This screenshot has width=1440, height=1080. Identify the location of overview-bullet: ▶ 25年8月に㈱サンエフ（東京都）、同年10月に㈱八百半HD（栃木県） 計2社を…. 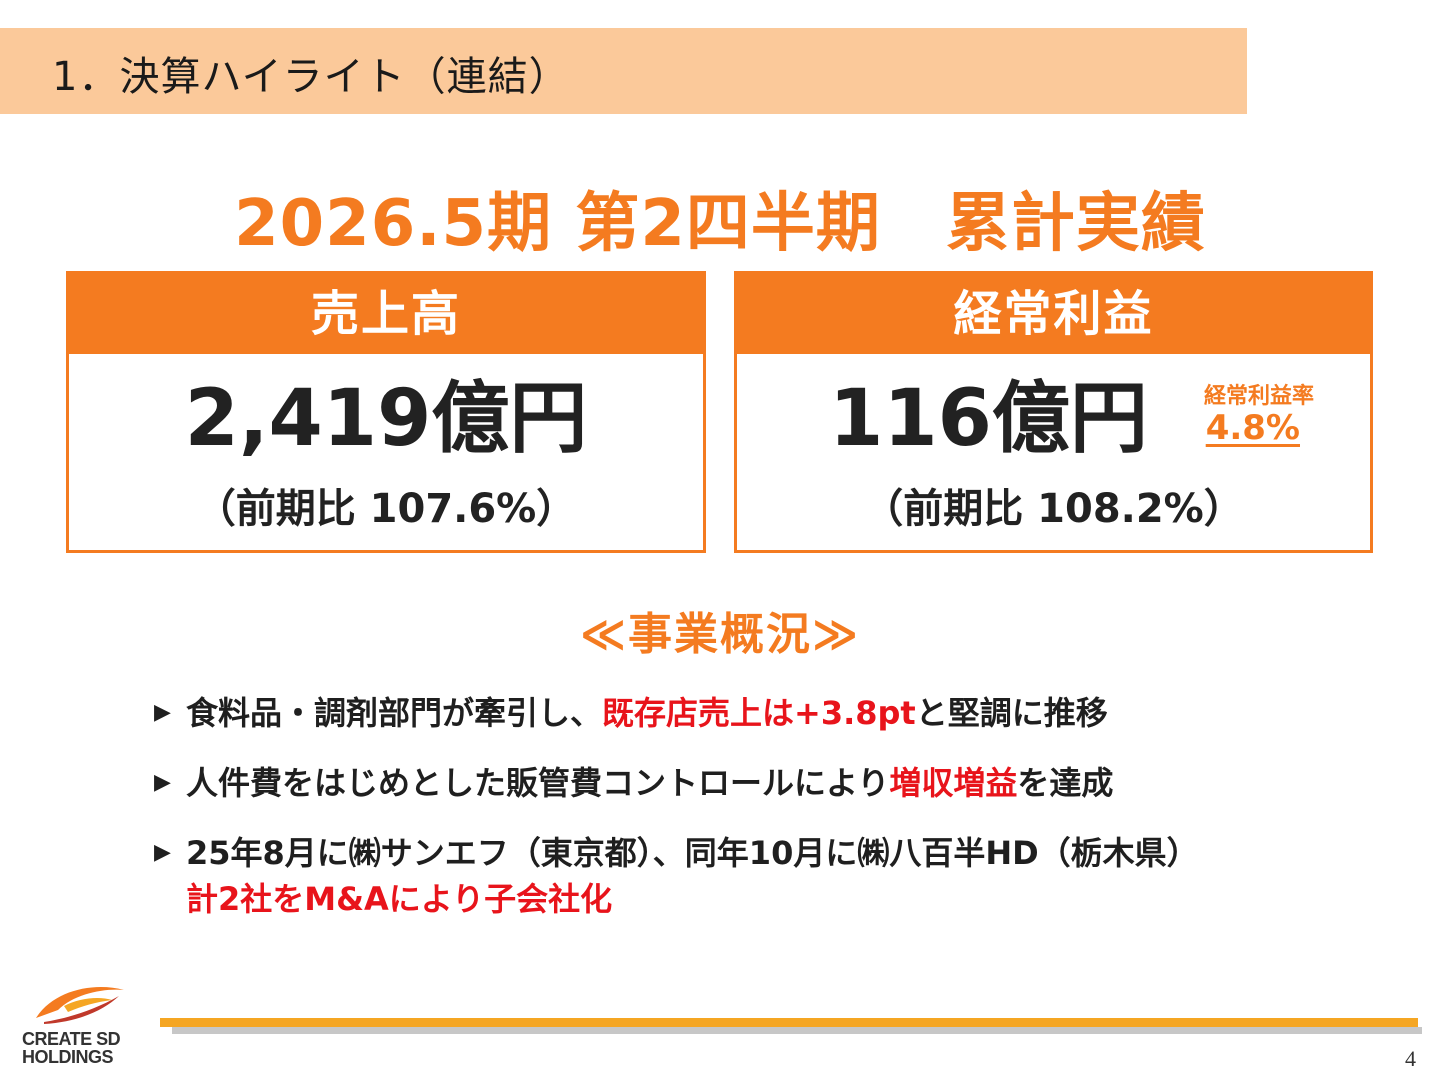
(754, 876).